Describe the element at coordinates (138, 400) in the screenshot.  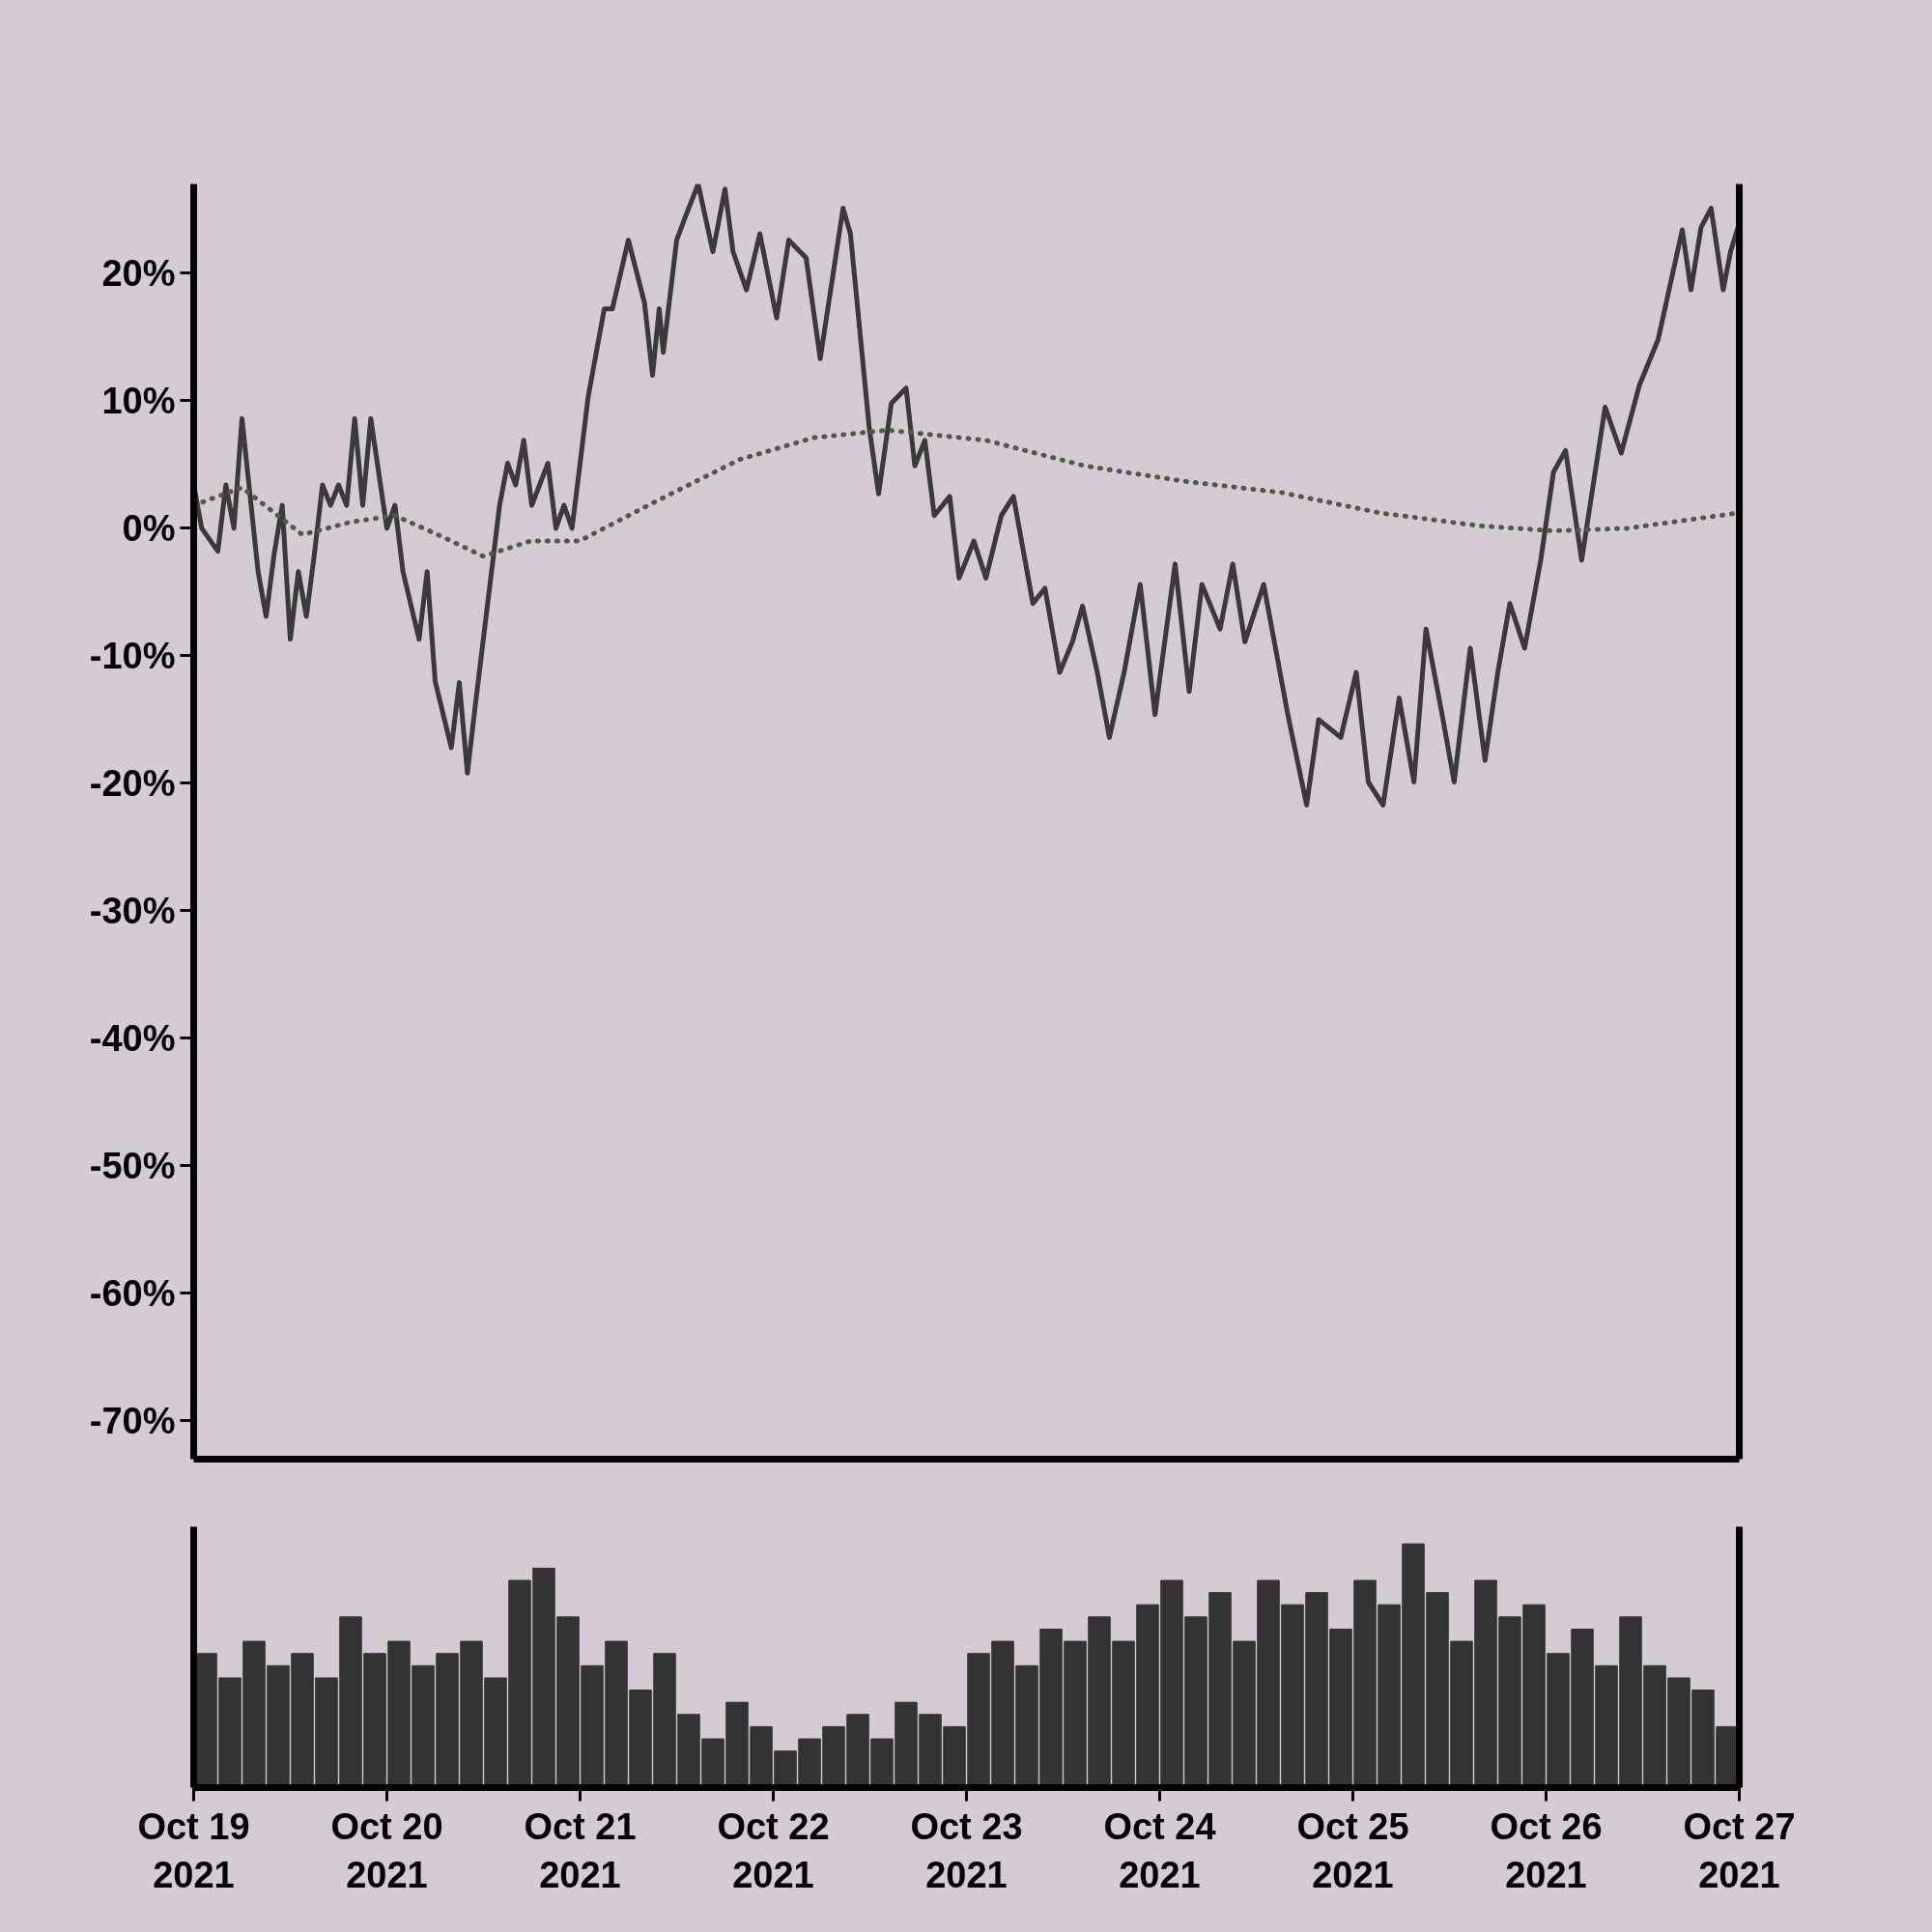
I see `y-tick-label: 10%` at that location.